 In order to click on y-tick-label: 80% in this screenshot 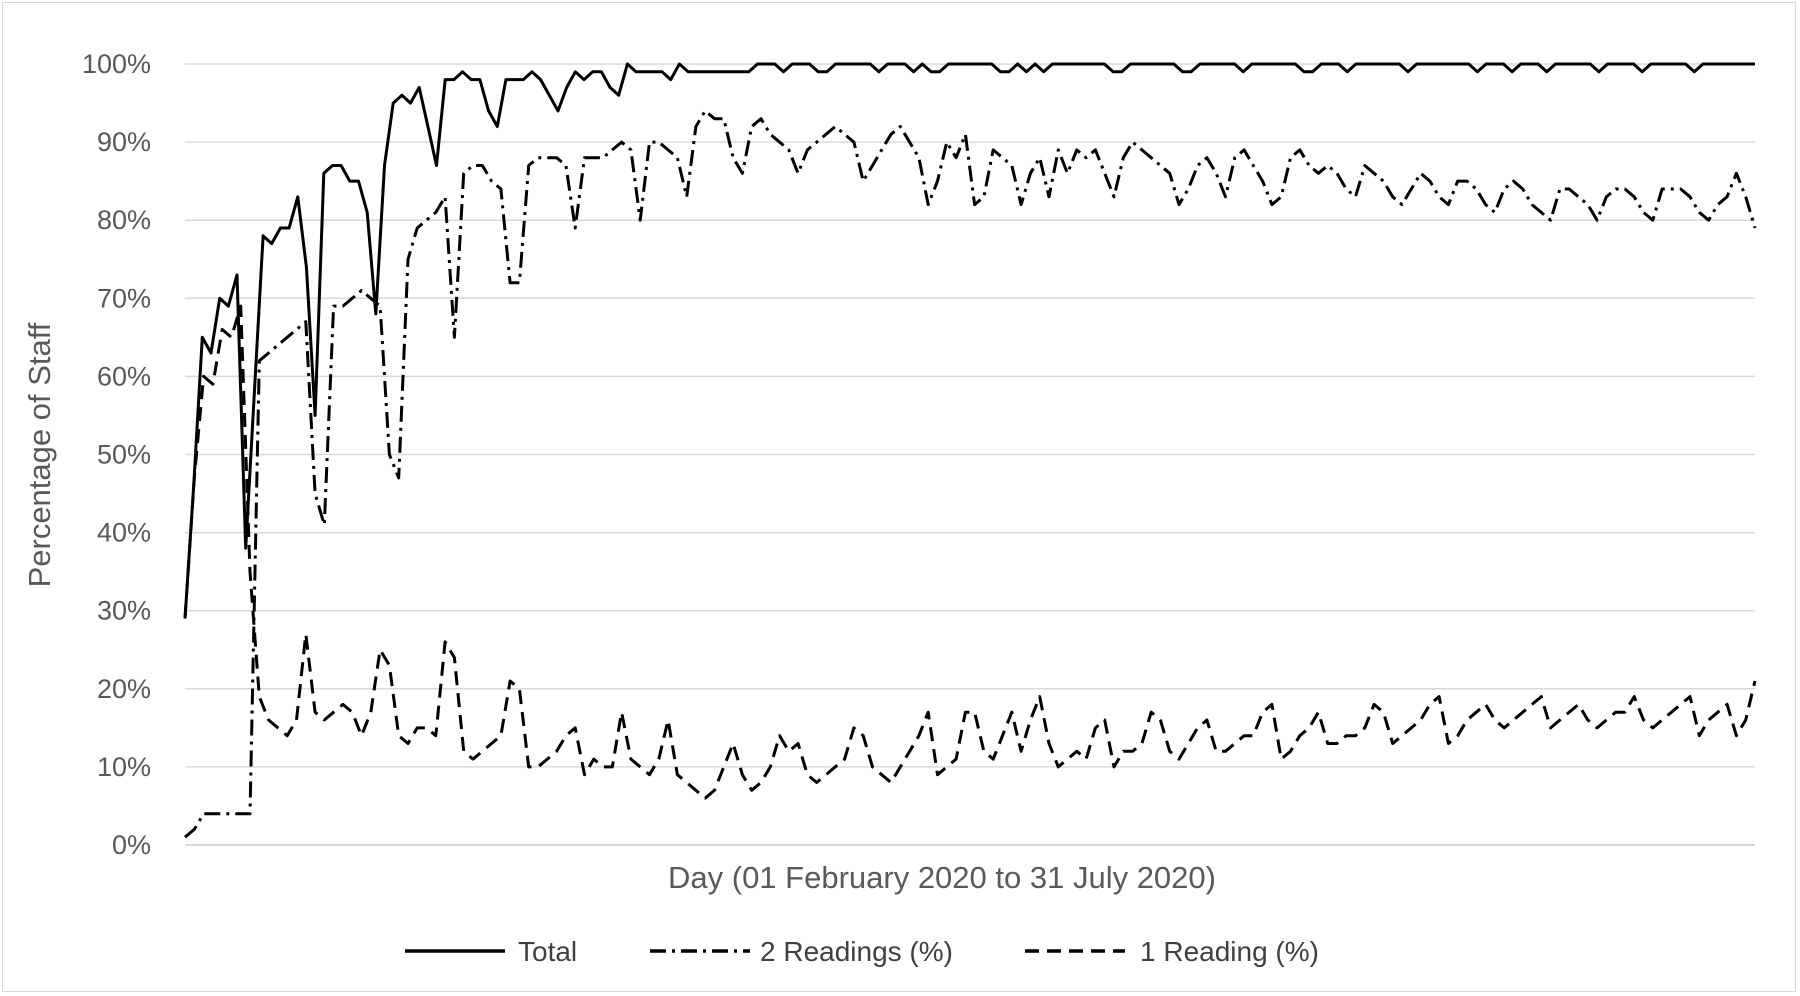, I will do `click(124, 220)`.